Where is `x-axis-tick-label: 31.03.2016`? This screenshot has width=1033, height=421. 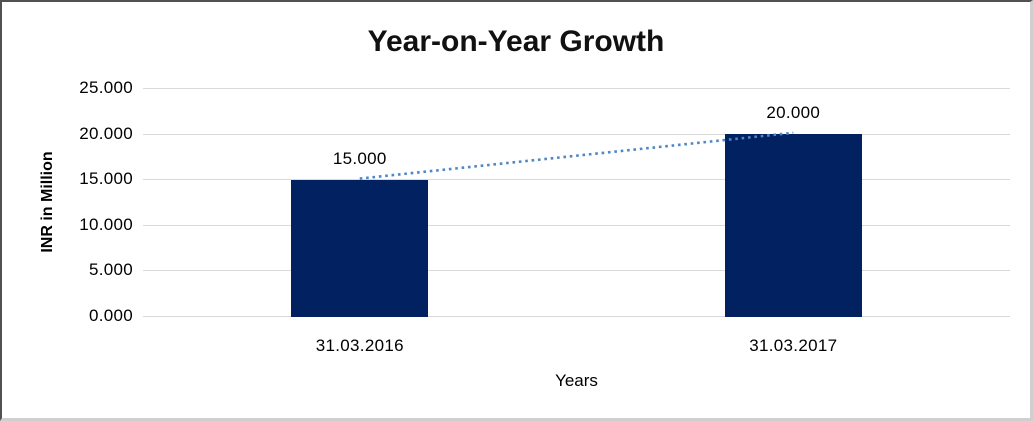
x-axis-tick-label: 31.03.2016 is located at coordinates (359, 345).